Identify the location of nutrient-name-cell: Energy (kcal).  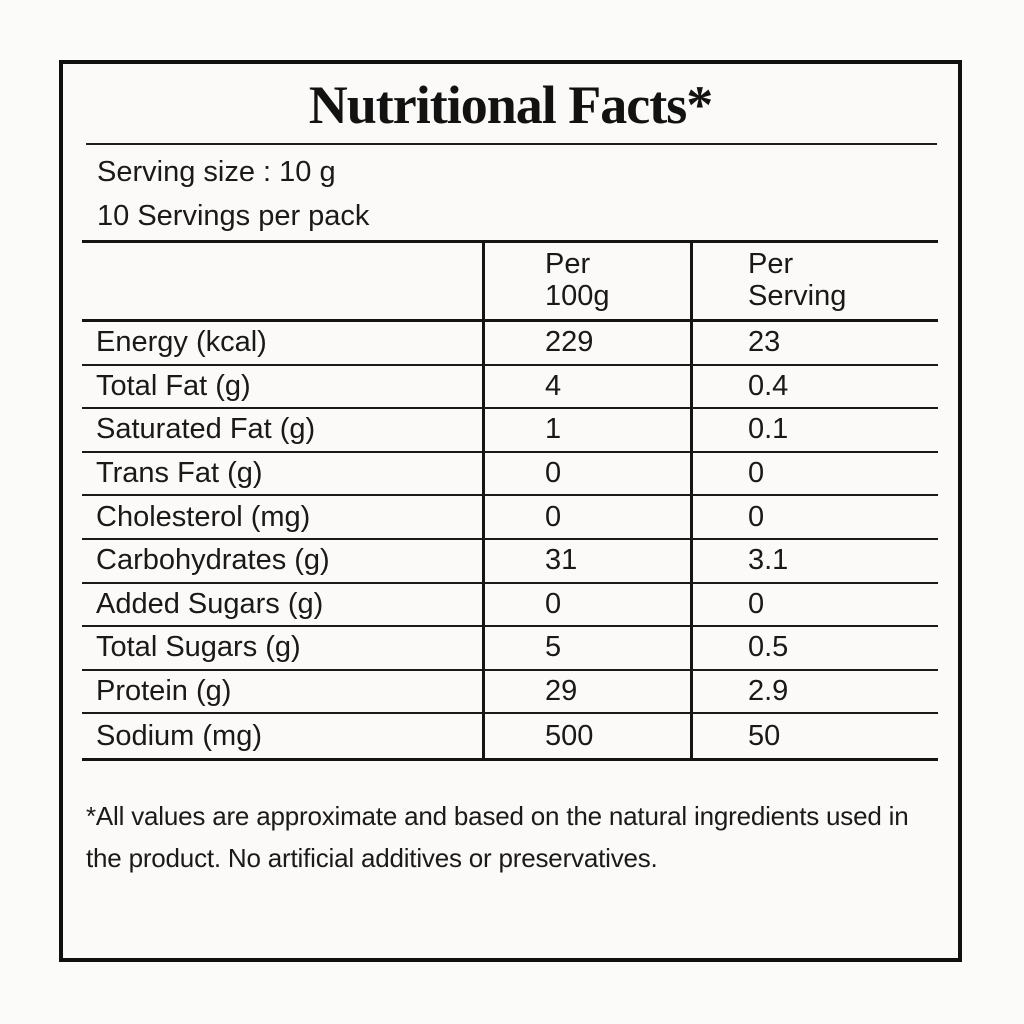
(282, 344).